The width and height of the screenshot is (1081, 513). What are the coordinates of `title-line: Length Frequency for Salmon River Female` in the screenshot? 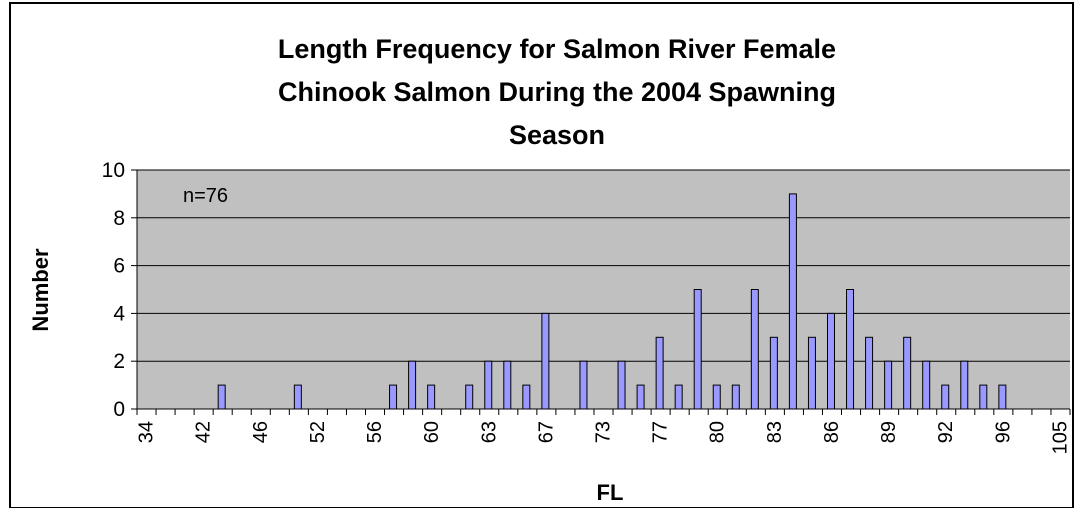 It's located at (557, 49).